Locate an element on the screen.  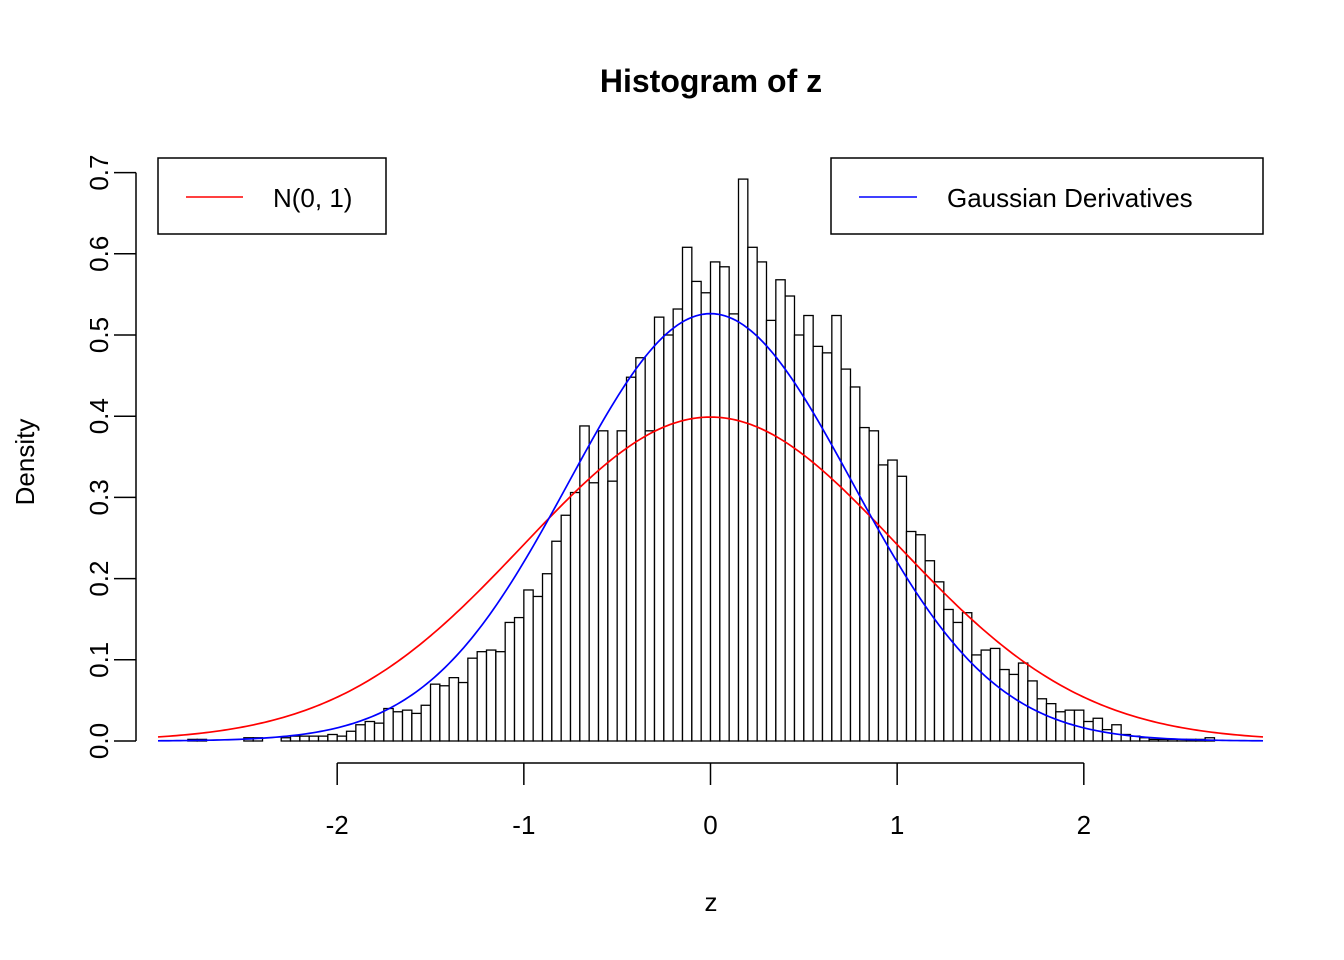
legend-left-label: N(0, 1) is located at coordinates (312, 198).